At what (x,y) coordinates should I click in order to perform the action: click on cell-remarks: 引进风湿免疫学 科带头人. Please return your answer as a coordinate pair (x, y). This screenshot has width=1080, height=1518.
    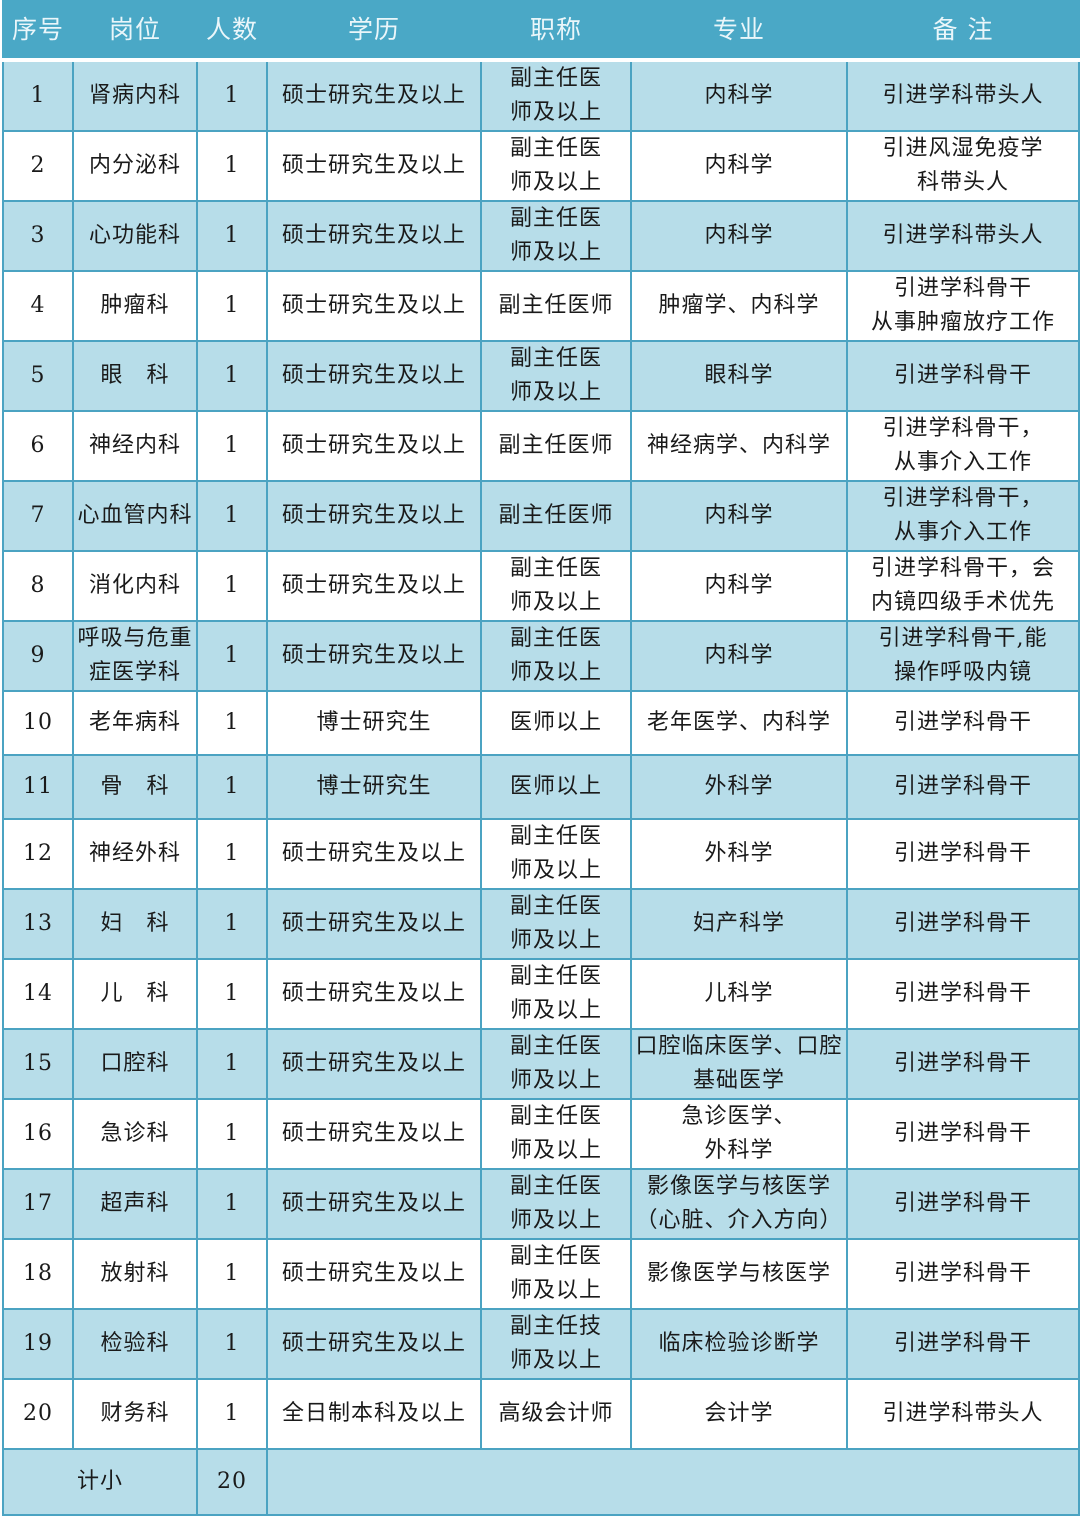
    Looking at the image, I should click on (963, 166).